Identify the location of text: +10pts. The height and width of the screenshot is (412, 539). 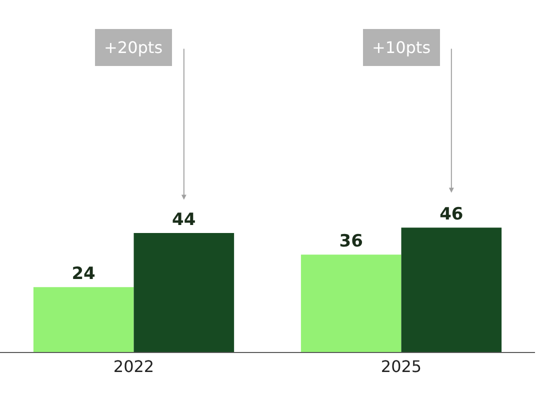
(401, 47).